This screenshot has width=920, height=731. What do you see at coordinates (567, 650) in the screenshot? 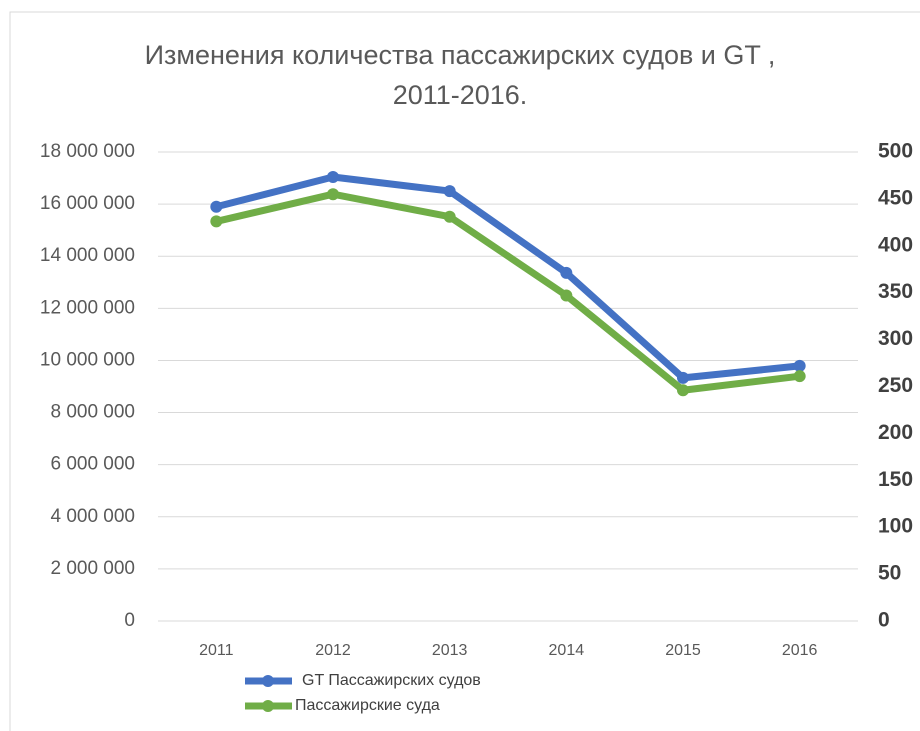
I see `x-tick-label: 2014` at bounding box center [567, 650].